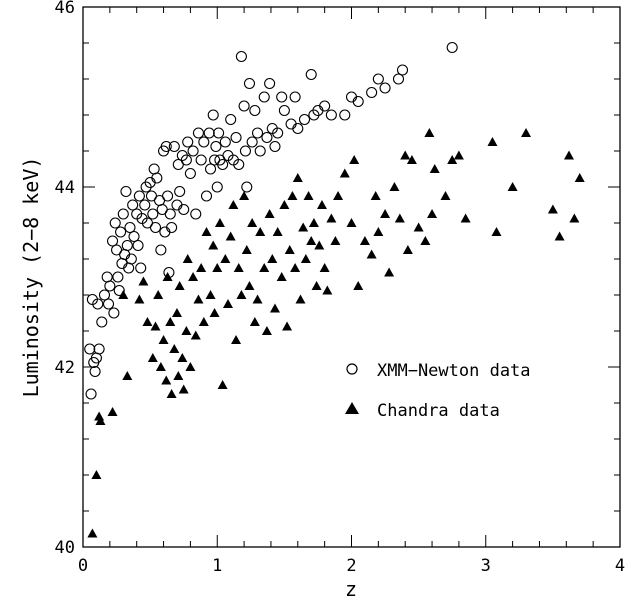 Image resolution: width=632 pixels, height=602 pixels. Describe the element at coordinates (351, 589) in the screenshot. I see `x-axis-label: z` at that location.